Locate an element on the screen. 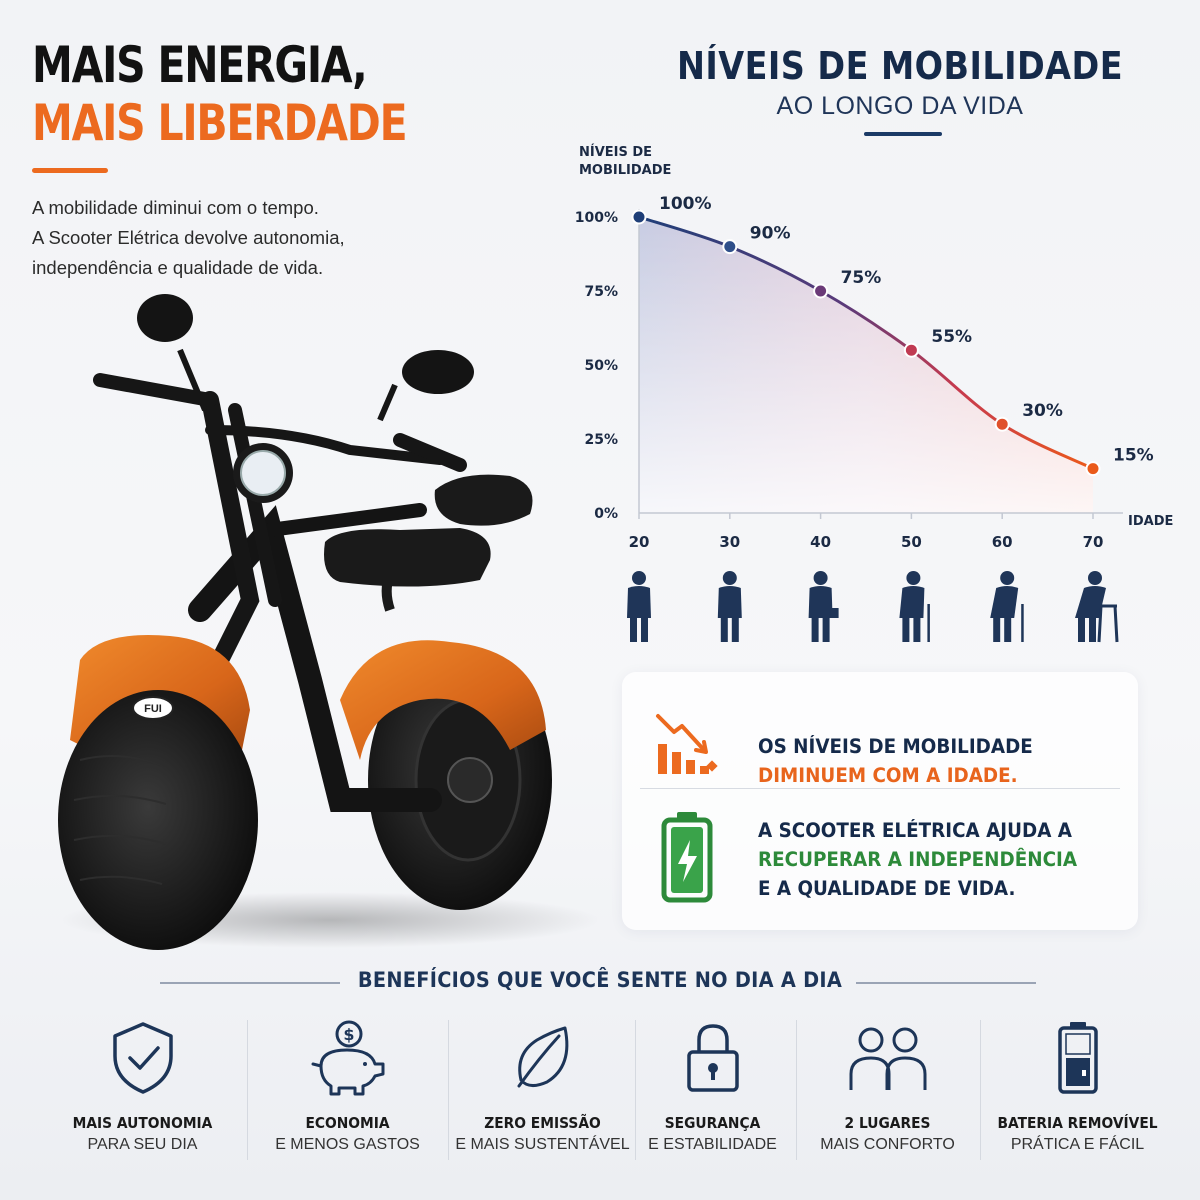 This screenshot has width=1200, height=1200. benefits-rule-right is located at coordinates (946, 983).